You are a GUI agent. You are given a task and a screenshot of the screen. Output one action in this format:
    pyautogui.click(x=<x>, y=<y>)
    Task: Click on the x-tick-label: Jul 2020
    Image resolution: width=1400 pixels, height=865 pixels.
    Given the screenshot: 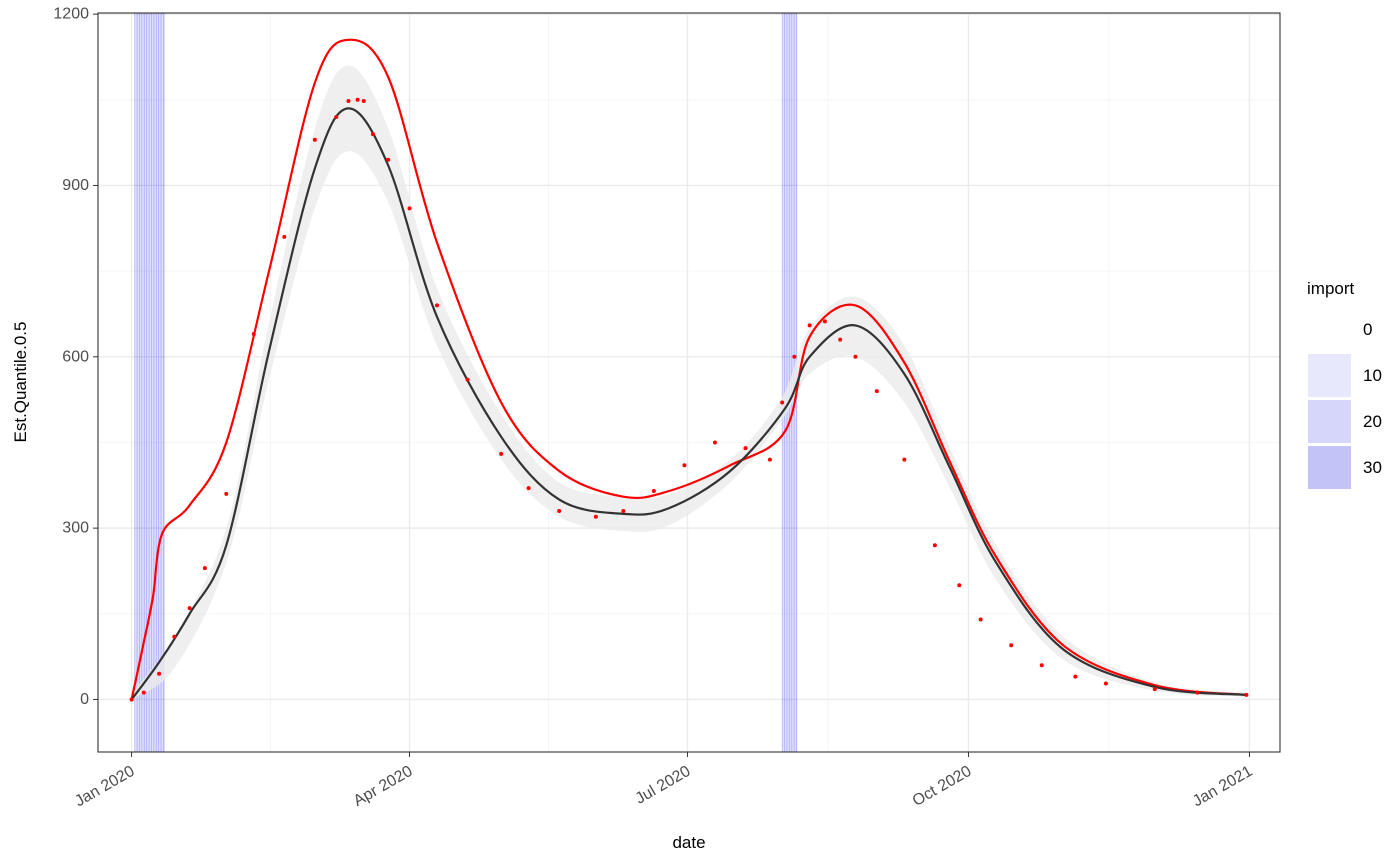 What is the action you would take?
    pyautogui.click(x=663, y=785)
    